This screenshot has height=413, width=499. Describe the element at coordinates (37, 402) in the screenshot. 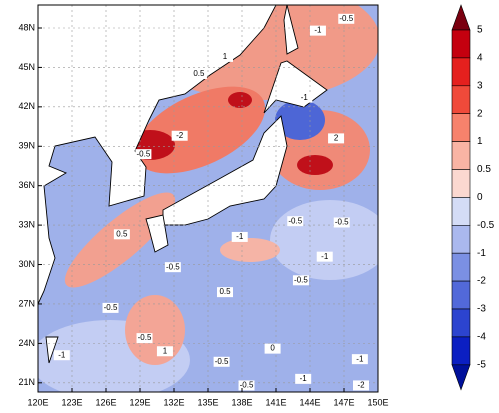

I see `lon-tick-label: 120E` at that location.